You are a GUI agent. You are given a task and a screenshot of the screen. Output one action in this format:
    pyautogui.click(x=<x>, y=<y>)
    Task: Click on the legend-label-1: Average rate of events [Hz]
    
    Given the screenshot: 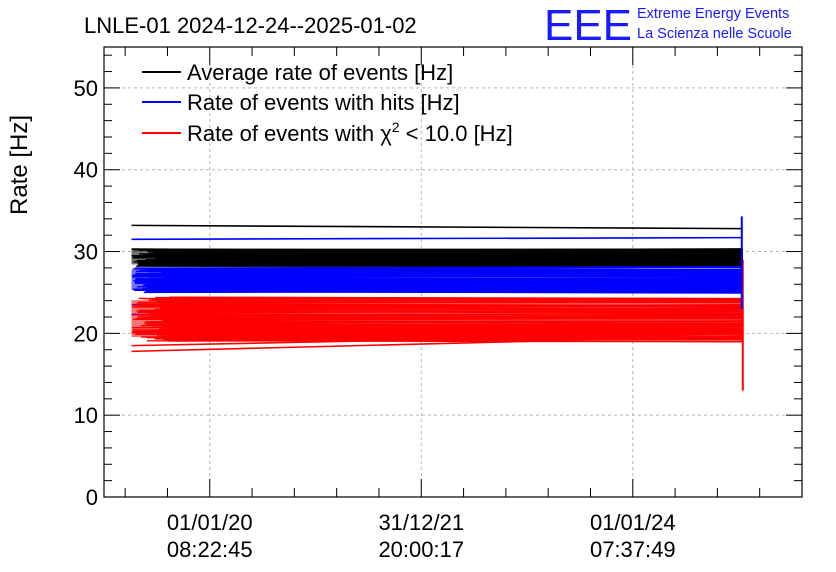 What is the action you would take?
    pyautogui.click(x=320, y=72)
    